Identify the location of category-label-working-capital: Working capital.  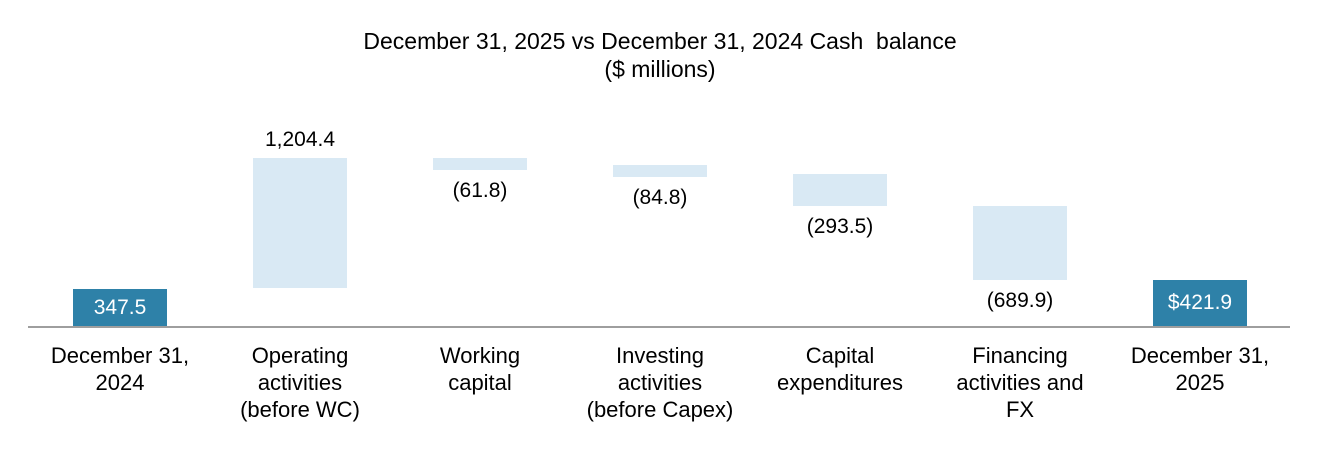
(480, 369).